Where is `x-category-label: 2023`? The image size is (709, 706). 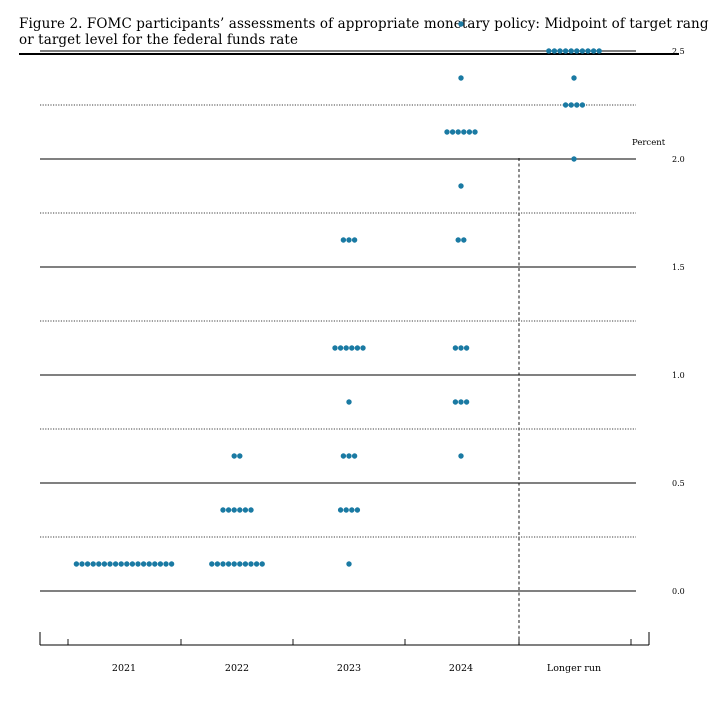
x-category-label: 2023 is located at coordinates (349, 668).